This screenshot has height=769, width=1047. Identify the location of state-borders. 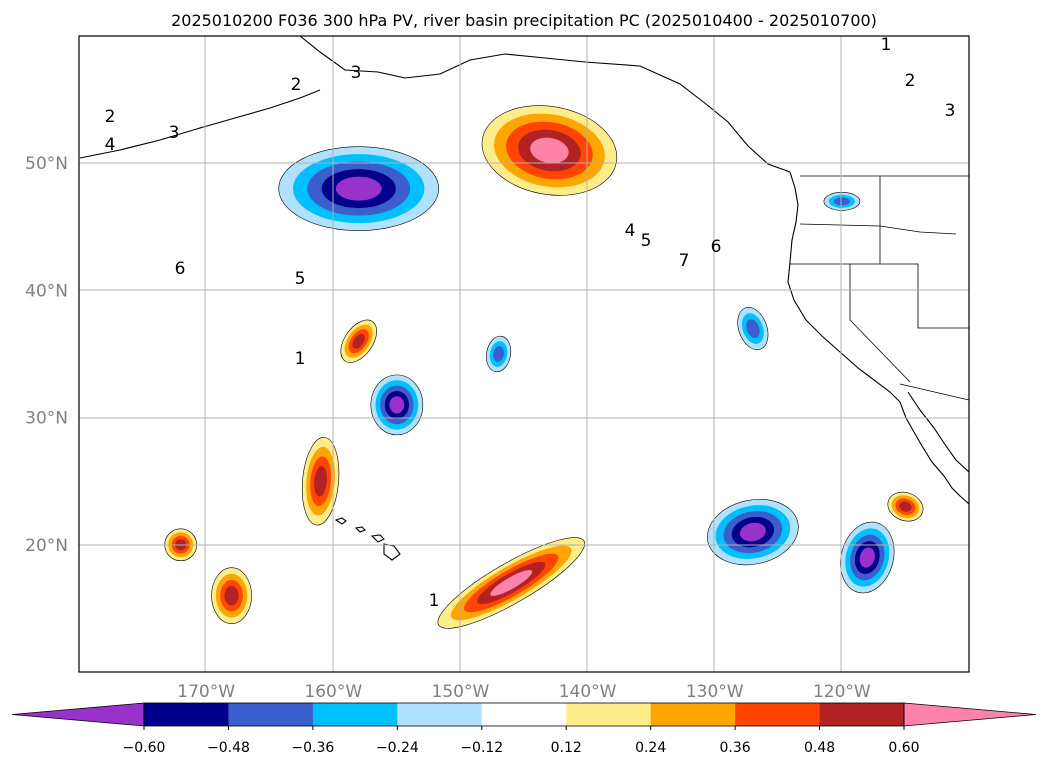
(879, 288).